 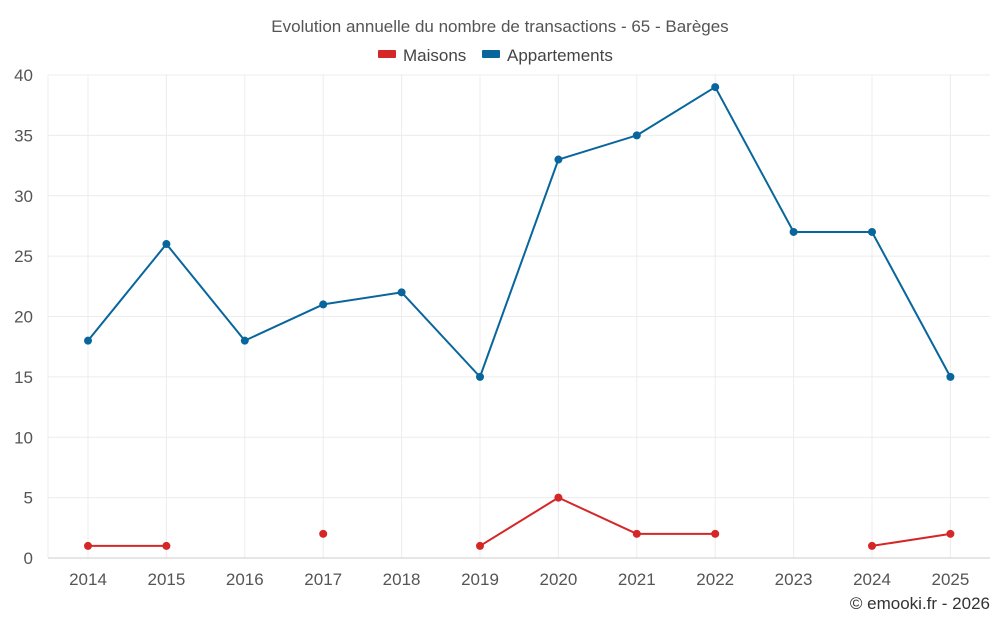 I want to click on y-tick-label: 40, so click(x=23, y=75).